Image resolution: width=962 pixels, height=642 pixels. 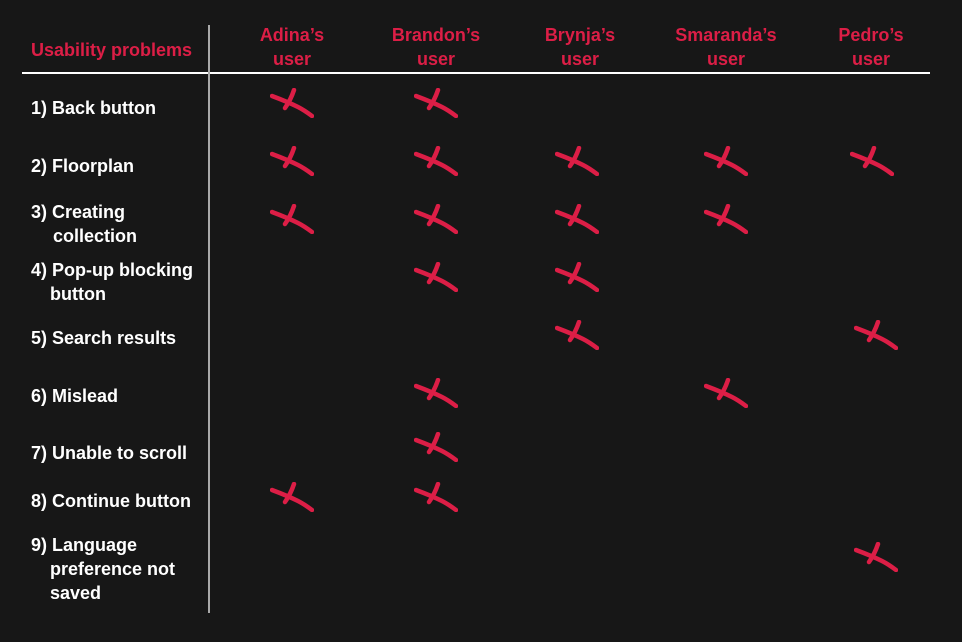 I want to click on column-header-brandon: Brandon’s user, so click(x=436, y=47).